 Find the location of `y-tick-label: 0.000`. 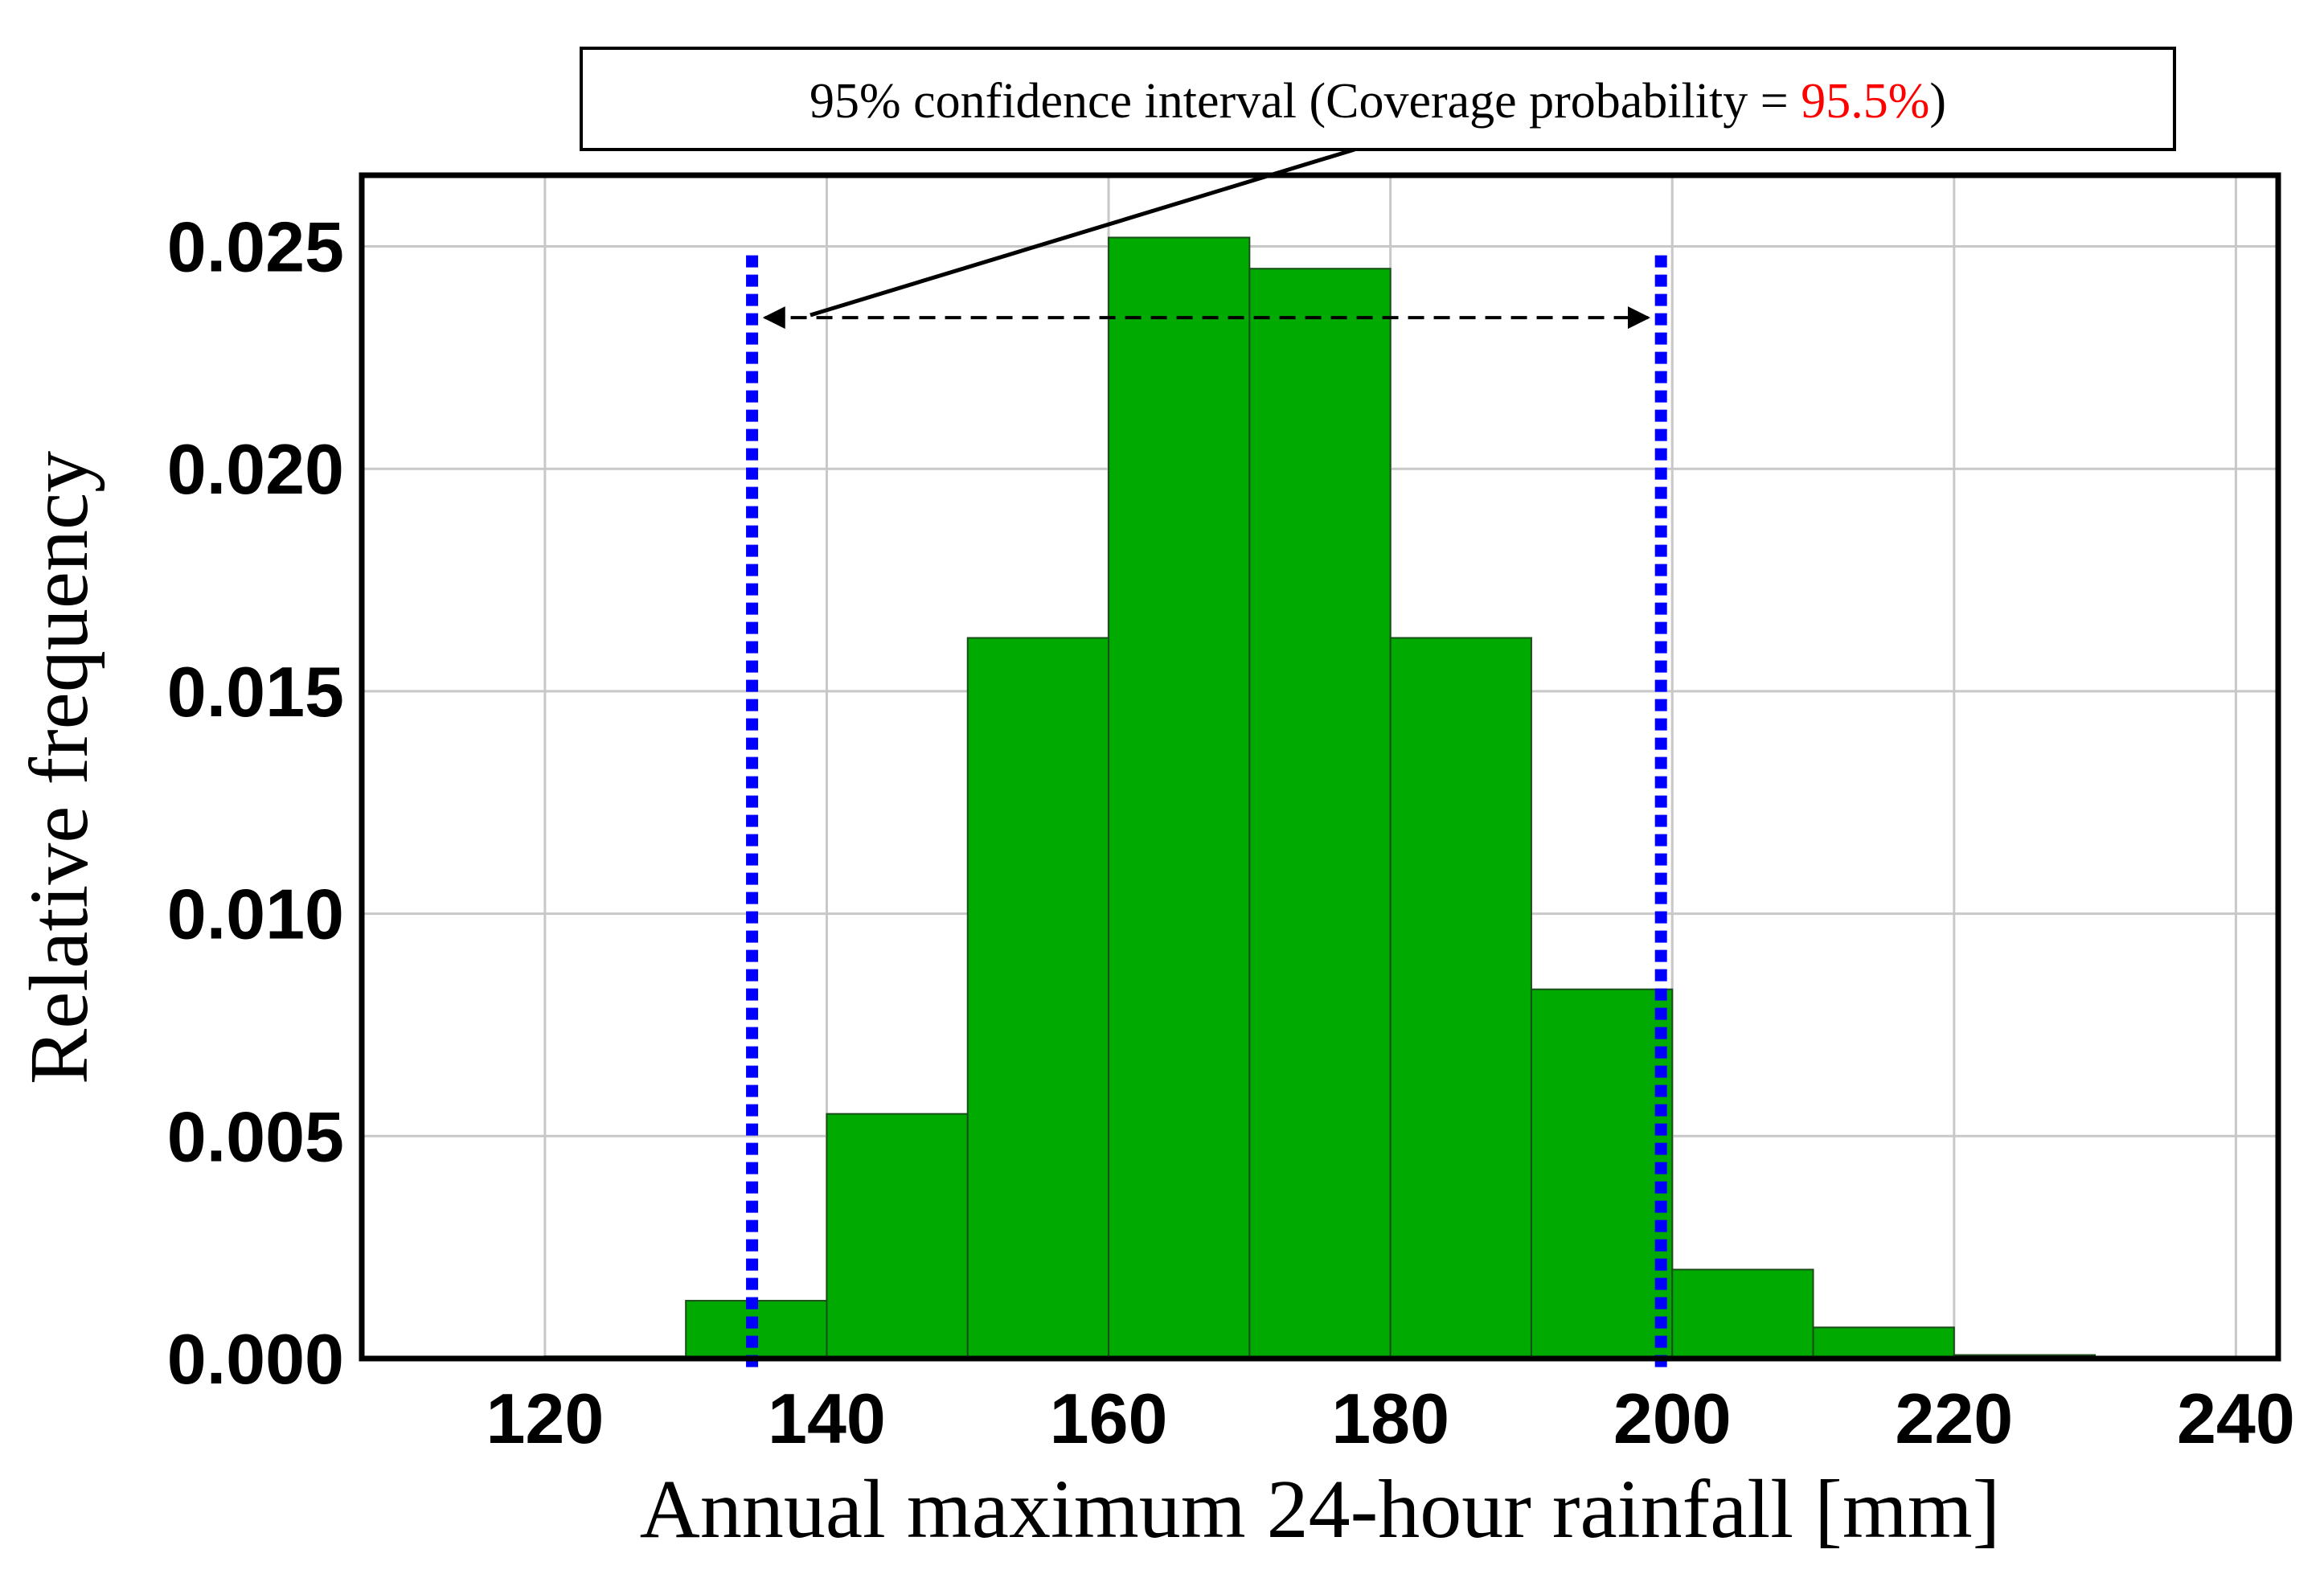

y-tick-label: 0.000 is located at coordinates (255, 1359).